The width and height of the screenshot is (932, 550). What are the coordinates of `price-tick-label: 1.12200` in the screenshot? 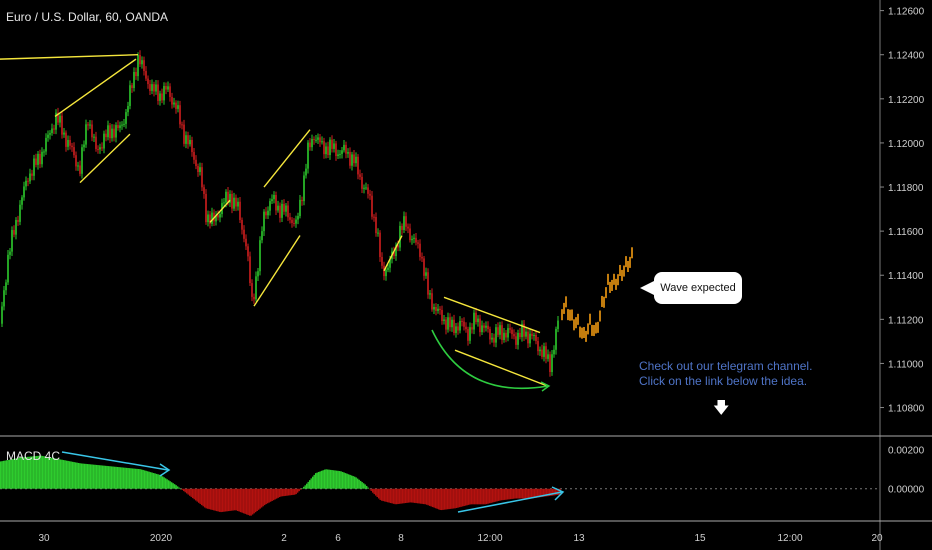 It's located at (906, 100).